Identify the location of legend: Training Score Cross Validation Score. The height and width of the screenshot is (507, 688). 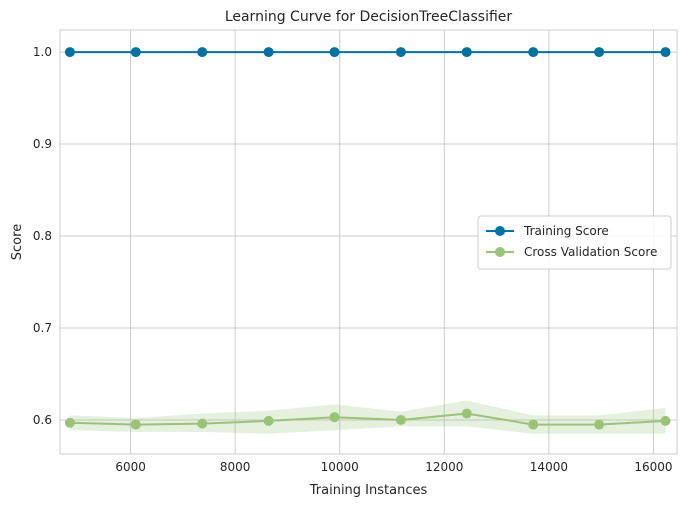
(574, 242).